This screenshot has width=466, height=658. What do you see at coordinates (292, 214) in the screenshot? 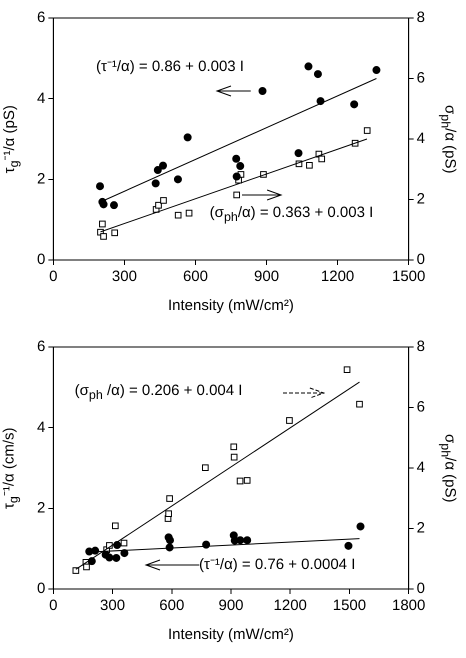
I see `annotation: (σ$_{ph}$/α) = 0.363 + 0.003 I` at bounding box center [292, 214].